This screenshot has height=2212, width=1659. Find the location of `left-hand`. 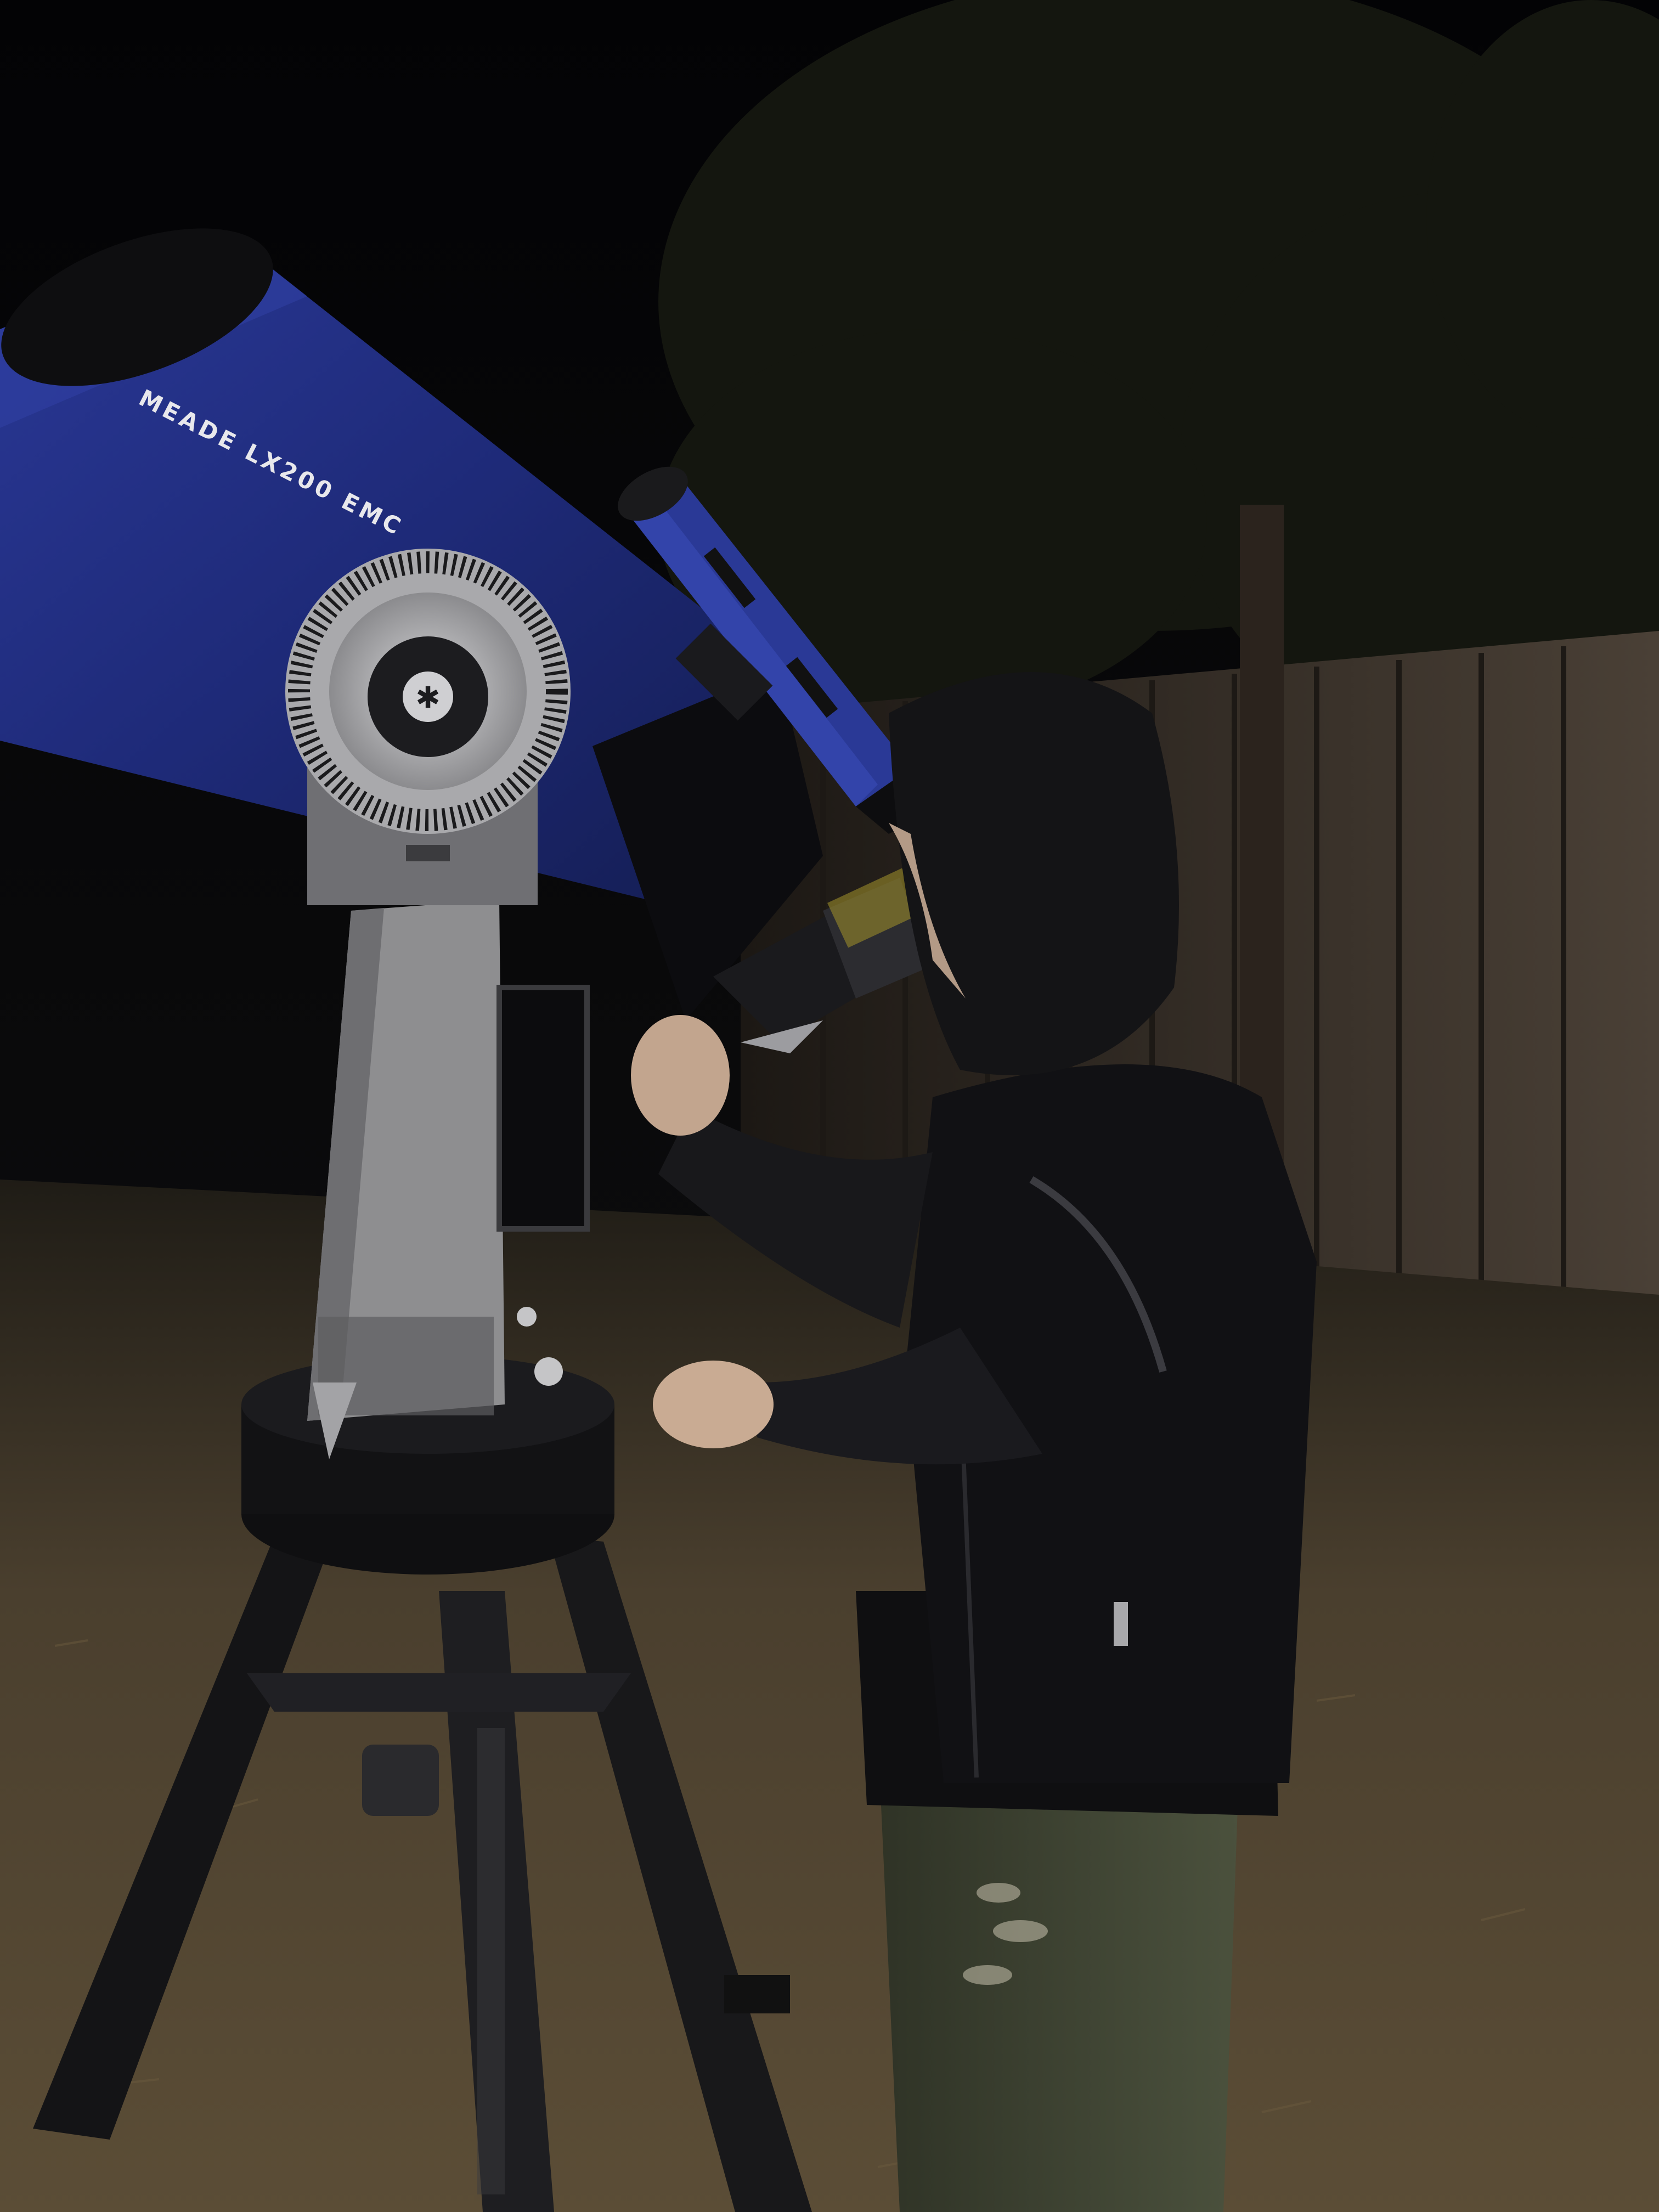

left-hand is located at coordinates (680, 1075).